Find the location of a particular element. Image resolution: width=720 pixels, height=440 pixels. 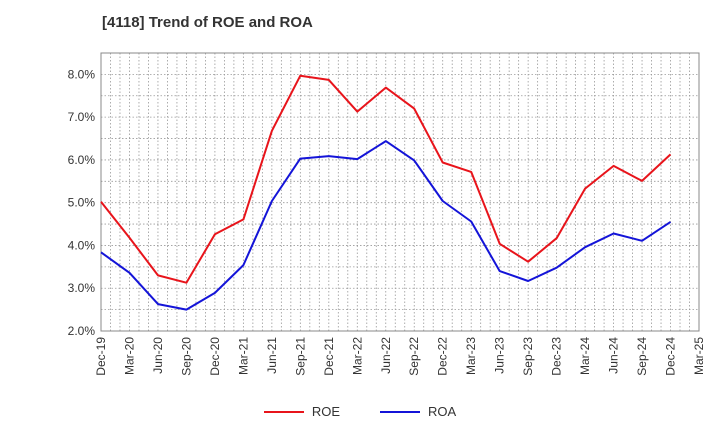

x-tick-label: Sep-20 is located at coordinates (186, 356).